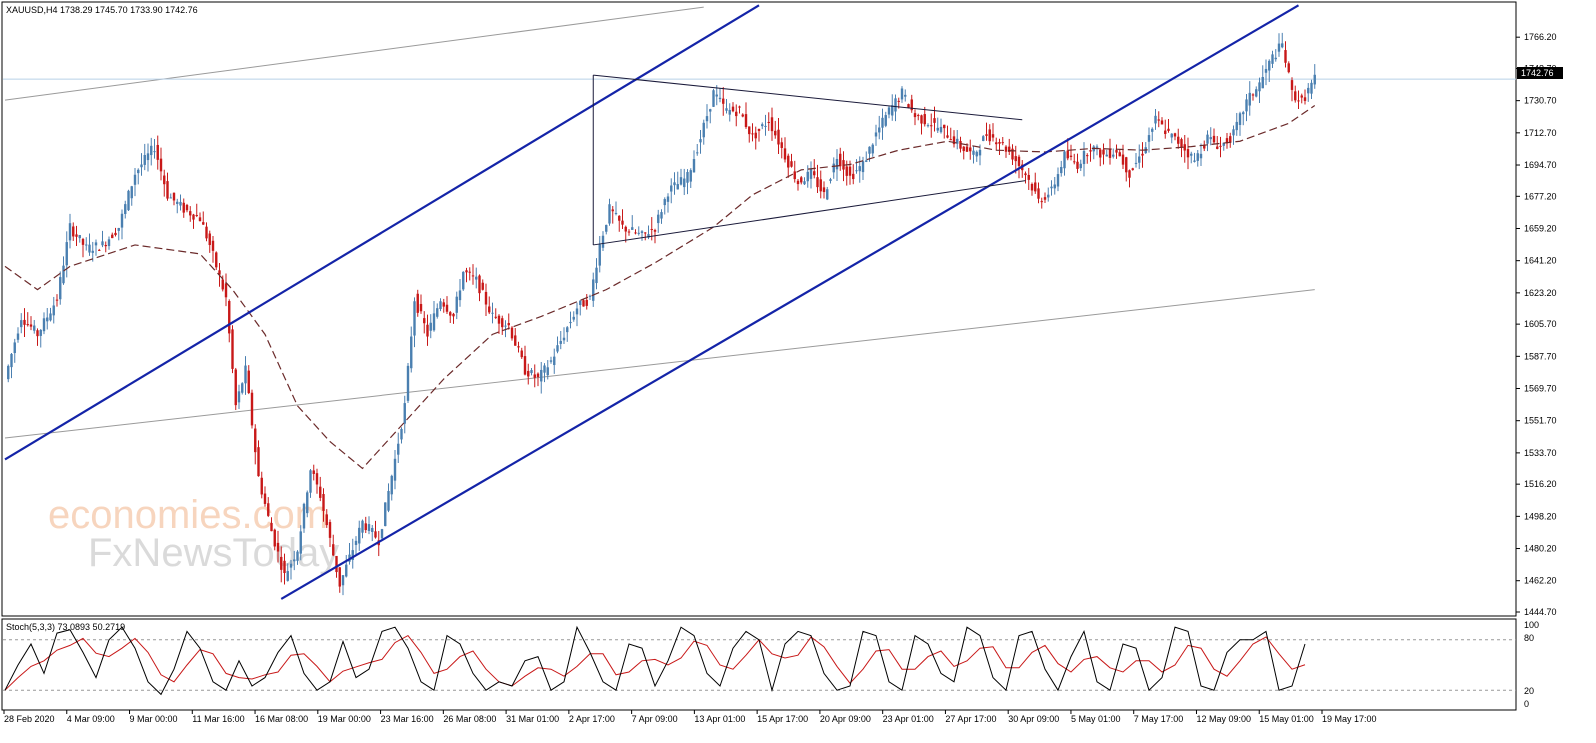  I want to click on price-tick-label: 1533.70, so click(1540, 453).